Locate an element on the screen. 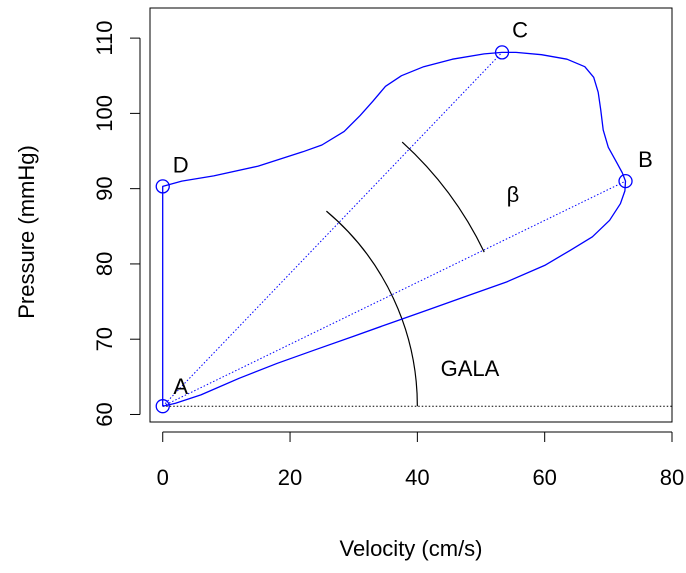  arc-labels: GALA β is located at coordinates (480, 281).